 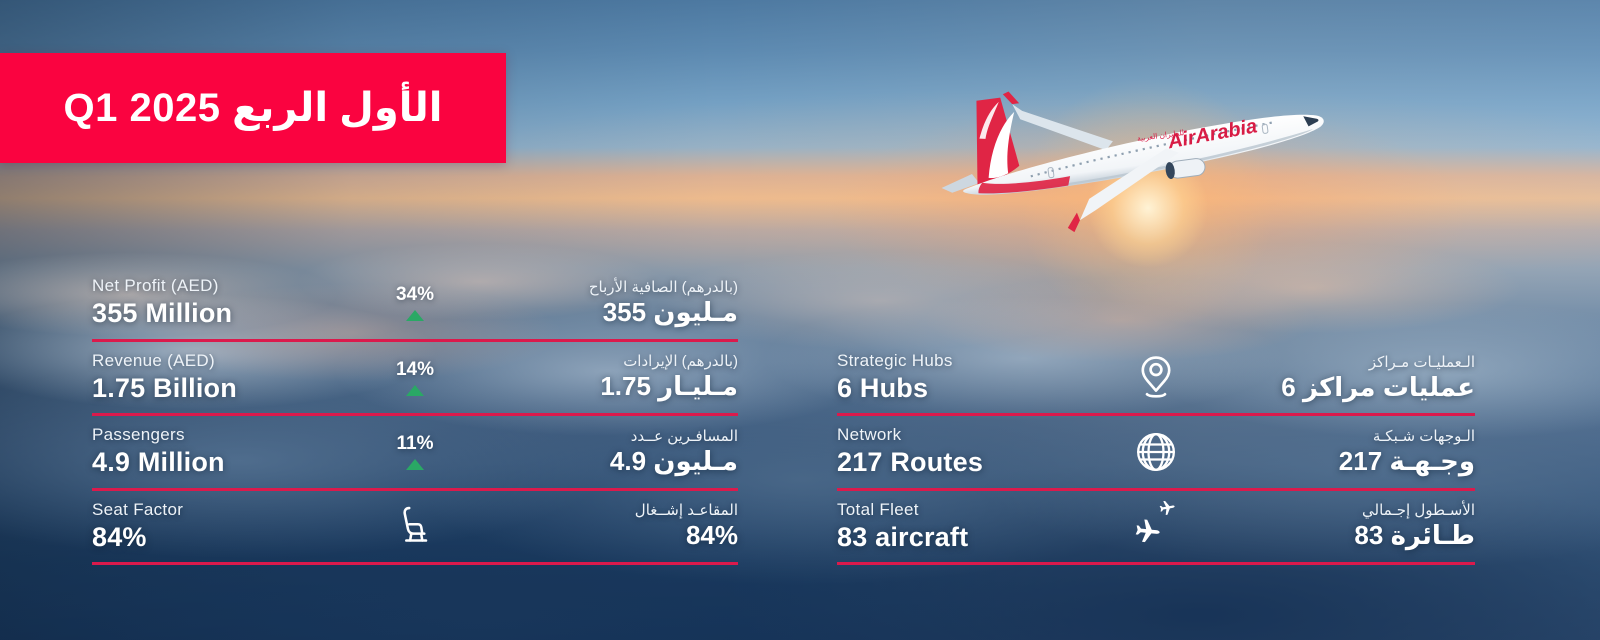 What do you see at coordinates (910, 462) in the screenshot?
I see `stat-value-en: 217 Routes` at bounding box center [910, 462].